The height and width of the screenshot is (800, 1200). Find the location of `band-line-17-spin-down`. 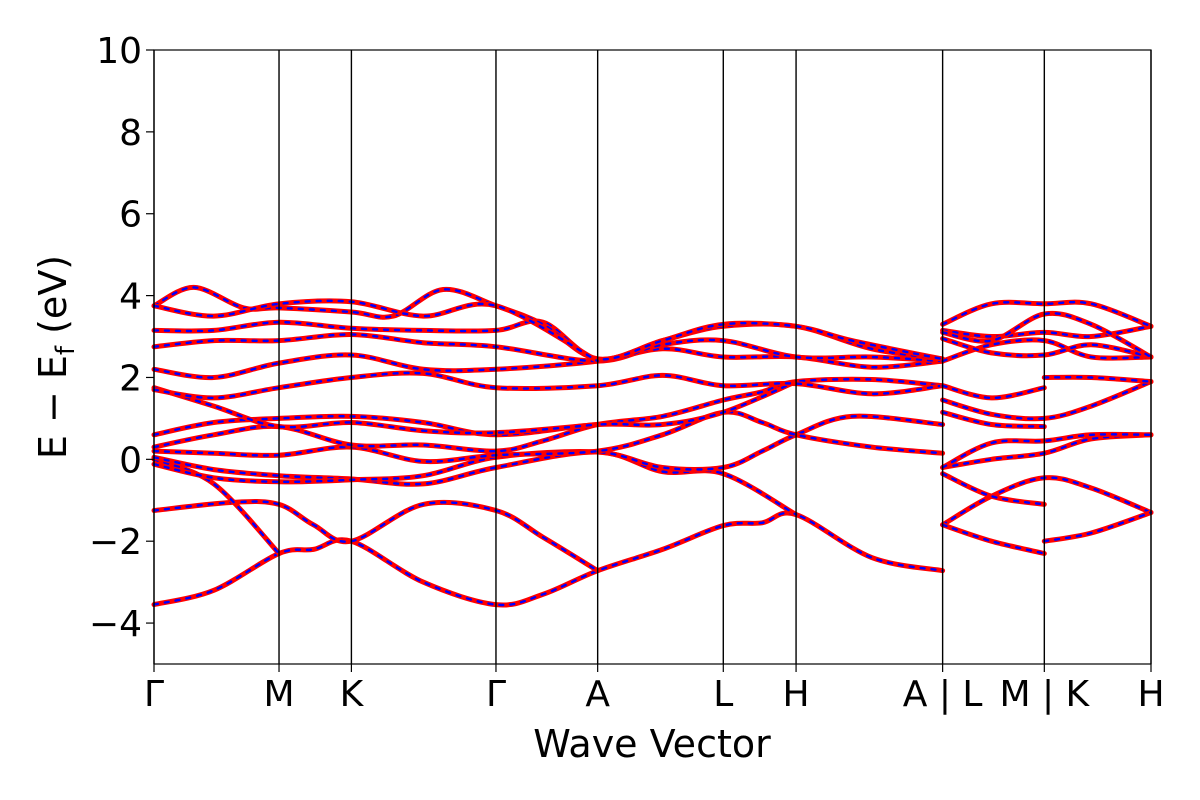

band-line-17-spin-down is located at coordinates (1098, 527).